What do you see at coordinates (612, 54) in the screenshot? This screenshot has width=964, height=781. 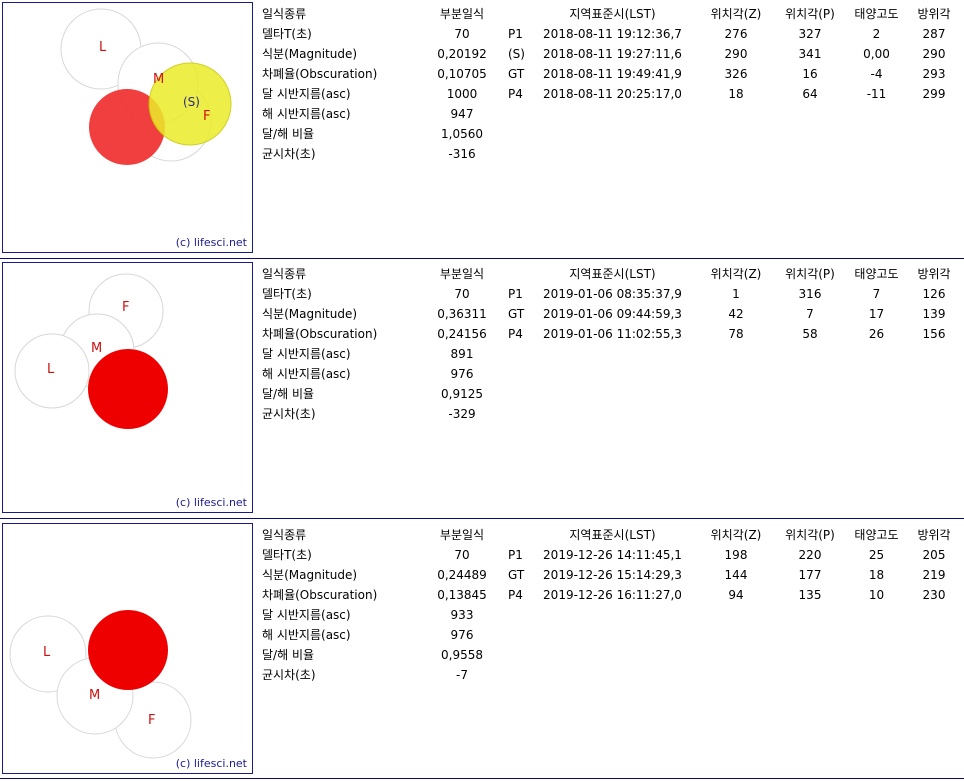 I see `contact-time: 2018-08-11 19:27:11,6` at bounding box center [612, 54].